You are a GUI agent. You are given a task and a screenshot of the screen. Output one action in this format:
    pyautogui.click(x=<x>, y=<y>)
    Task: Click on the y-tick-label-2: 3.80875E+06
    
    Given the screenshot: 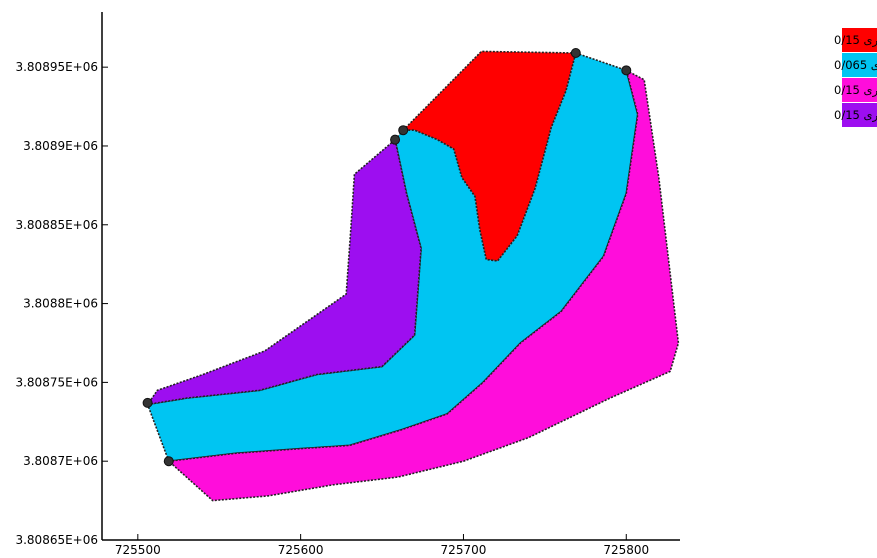 What is the action you would take?
    pyautogui.click(x=56, y=382)
    